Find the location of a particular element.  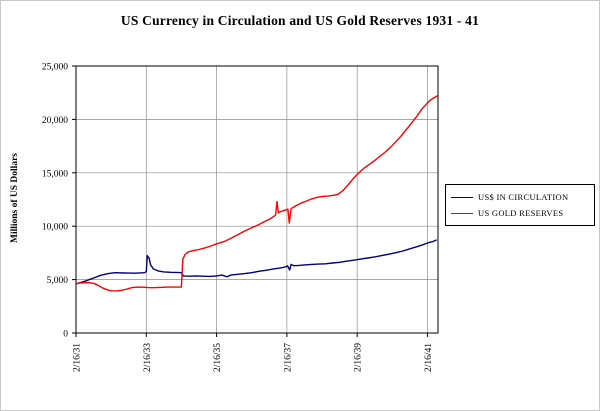

legend-item: US GOLD RESERVES is located at coordinates (520, 213).